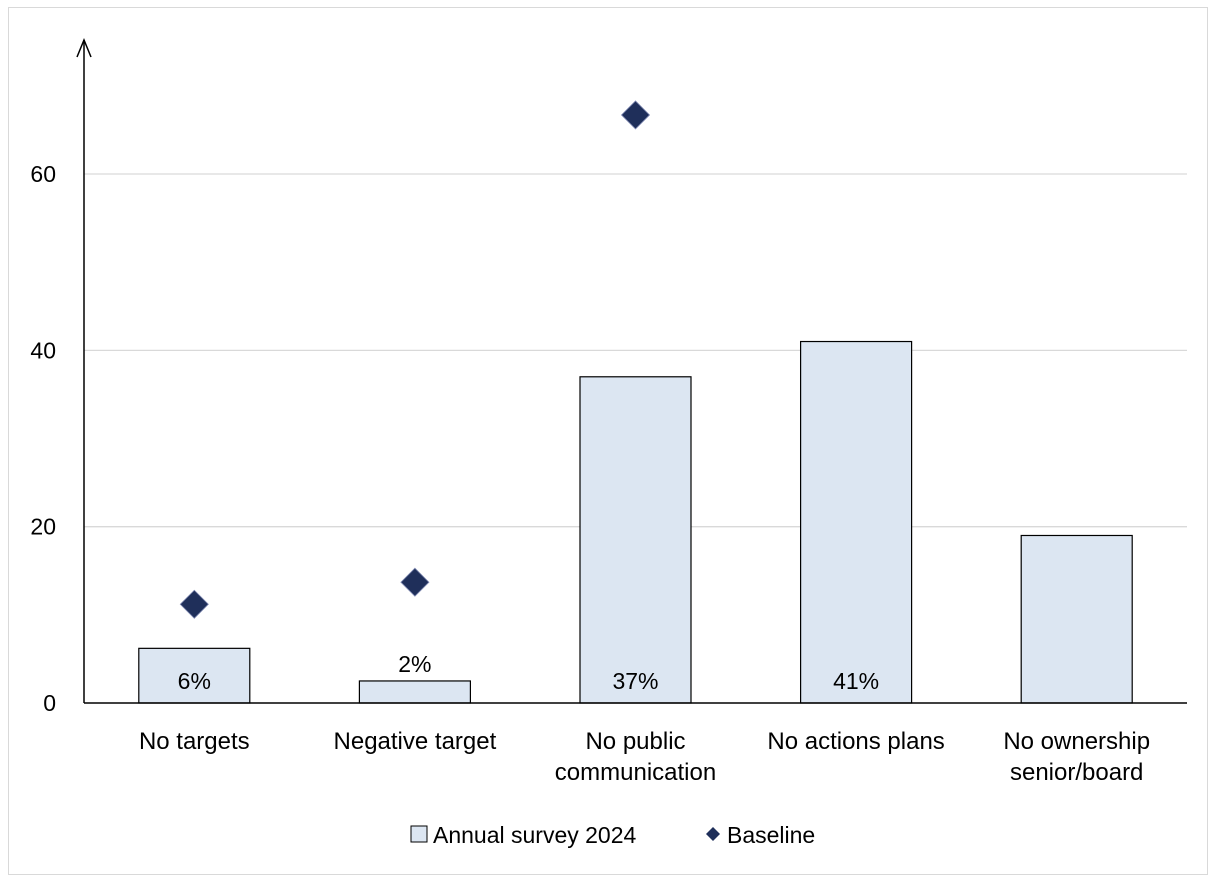 This screenshot has width=1213, height=879. Describe the element at coordinates (43, 174) in the screenshot. I see `y-tick-label: 60` at that location.